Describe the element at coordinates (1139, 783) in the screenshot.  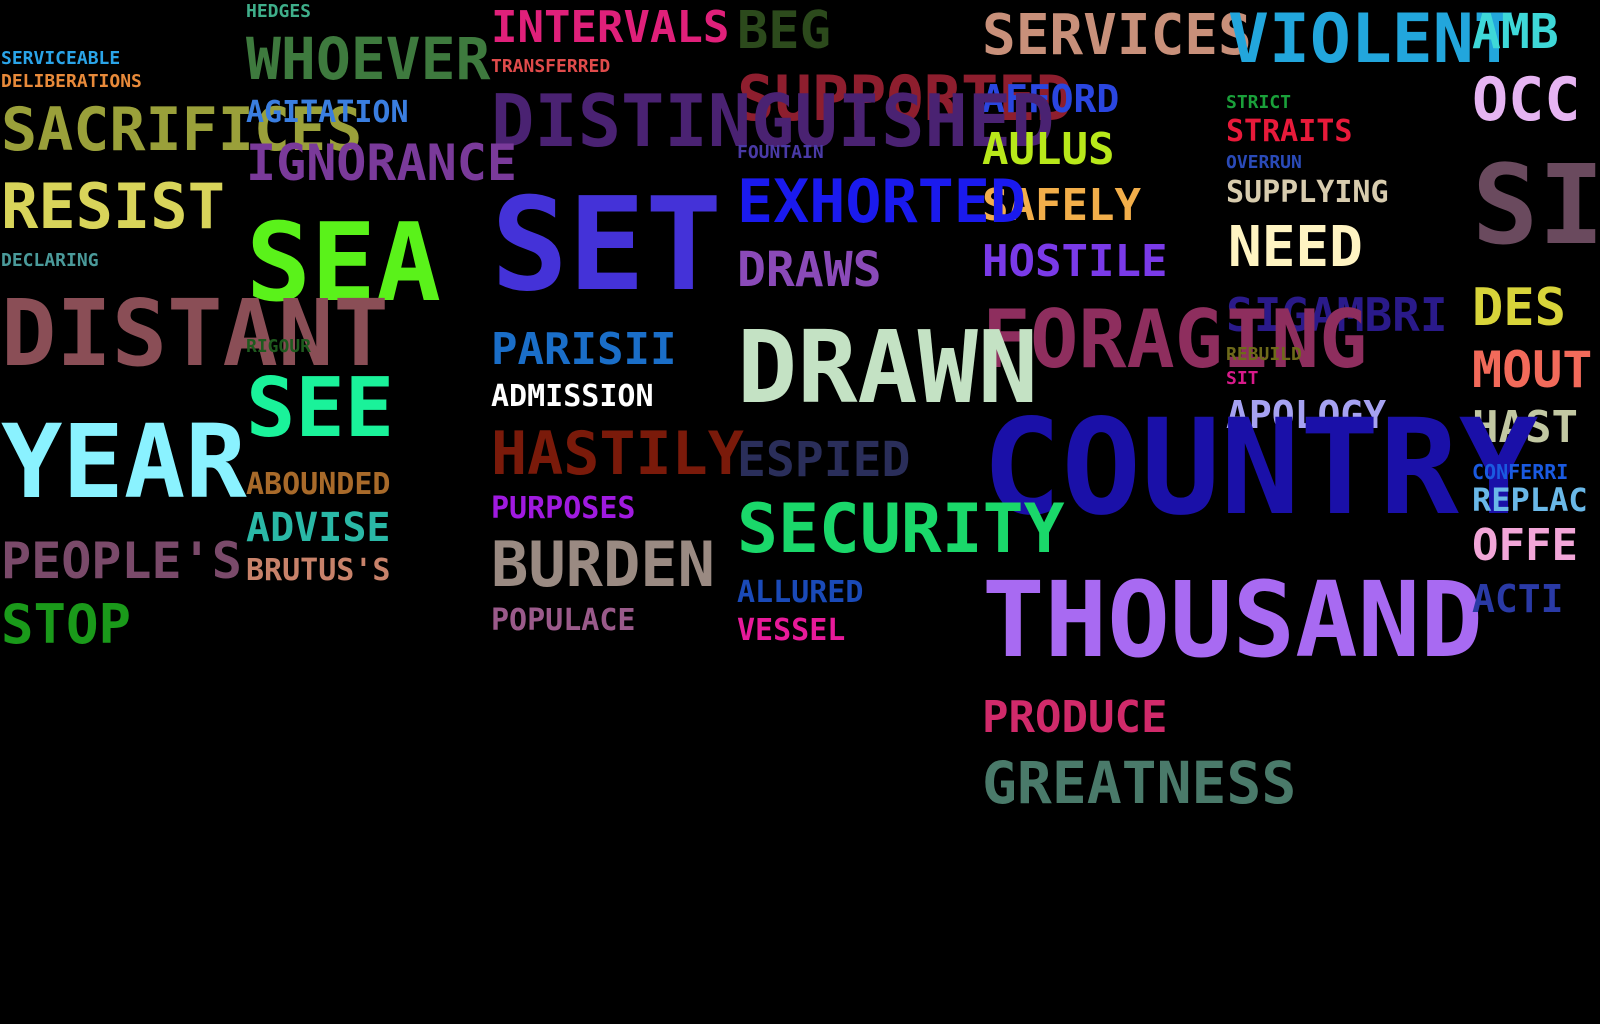
I see `word-greatness: GREATNESS` at that location.